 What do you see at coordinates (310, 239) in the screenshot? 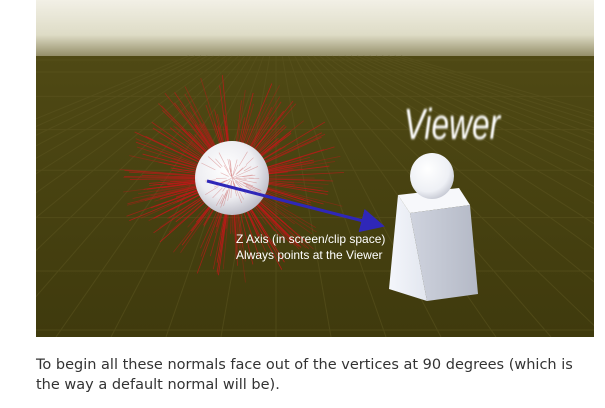
I see `annotation-line-1: Z Axis (in screen/clip space)` at bounding box center [310, 239].